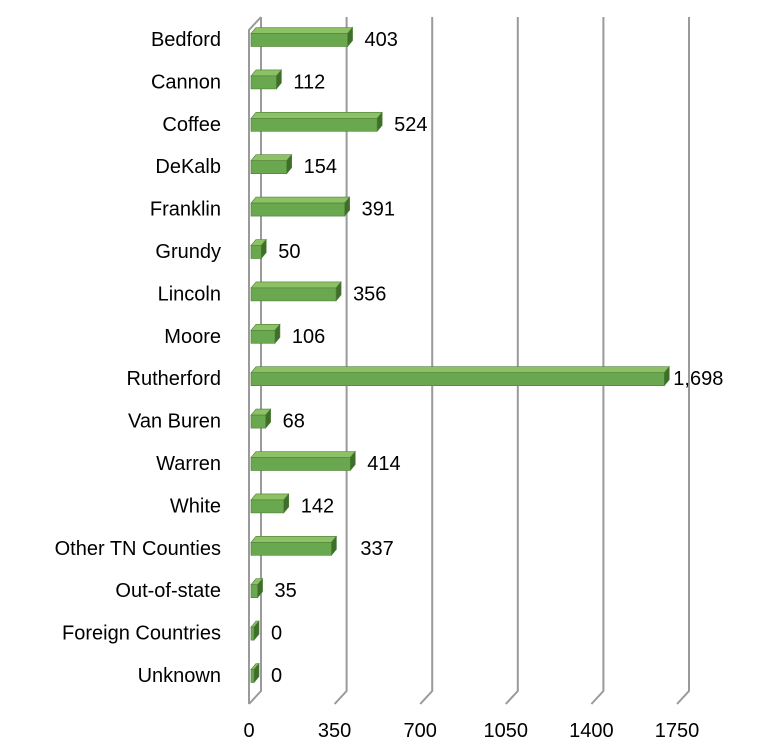  Describe the element at coordinates (376, 549) in the screenshot. I see `value-label: 337` at that location.